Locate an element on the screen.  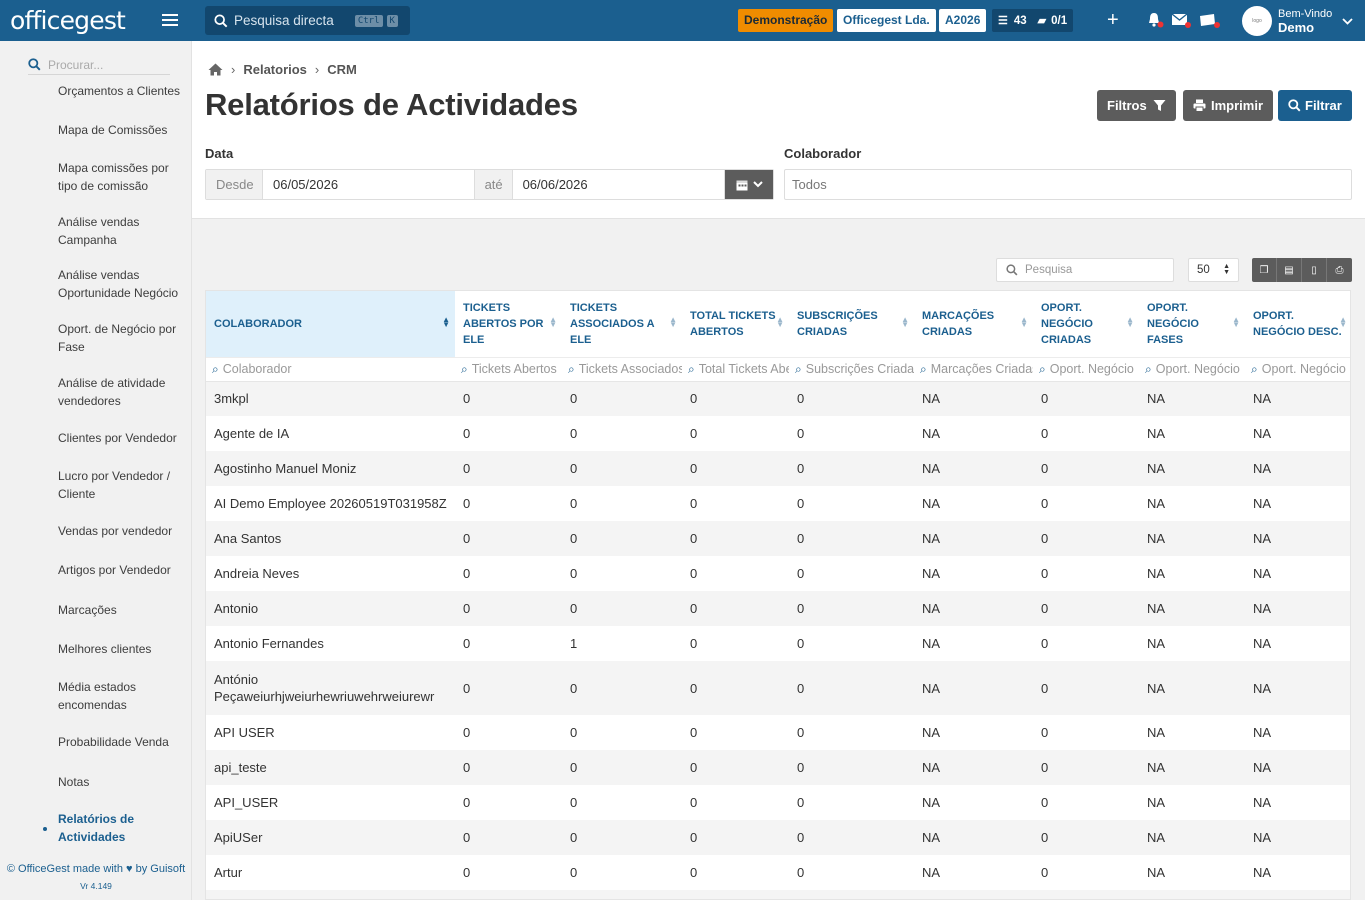
sidebar-item-media-estados-encomendas: Média estados encomendas is located at coordinates (97, 696).